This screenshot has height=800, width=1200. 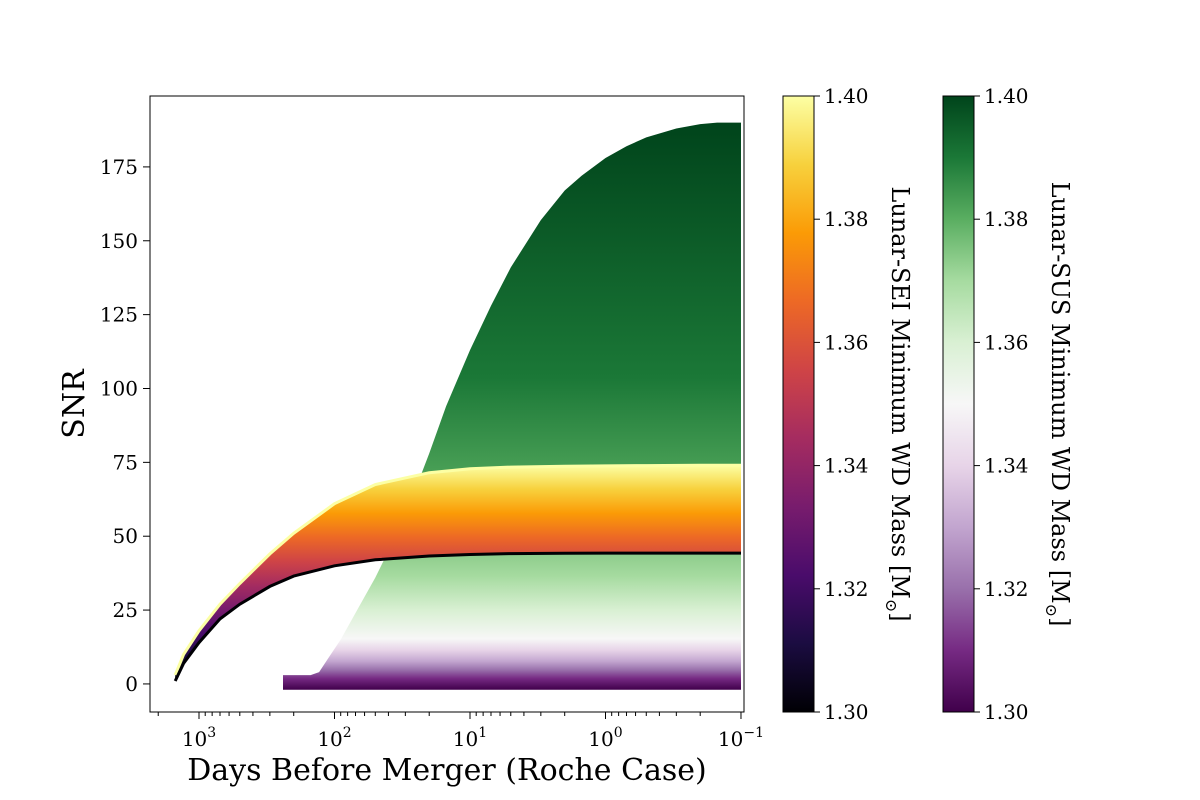 What do you see at coordinates (334, 738) in the screenshot?
I see `x-tick-label: 10²` at bounding box center [334, 738].